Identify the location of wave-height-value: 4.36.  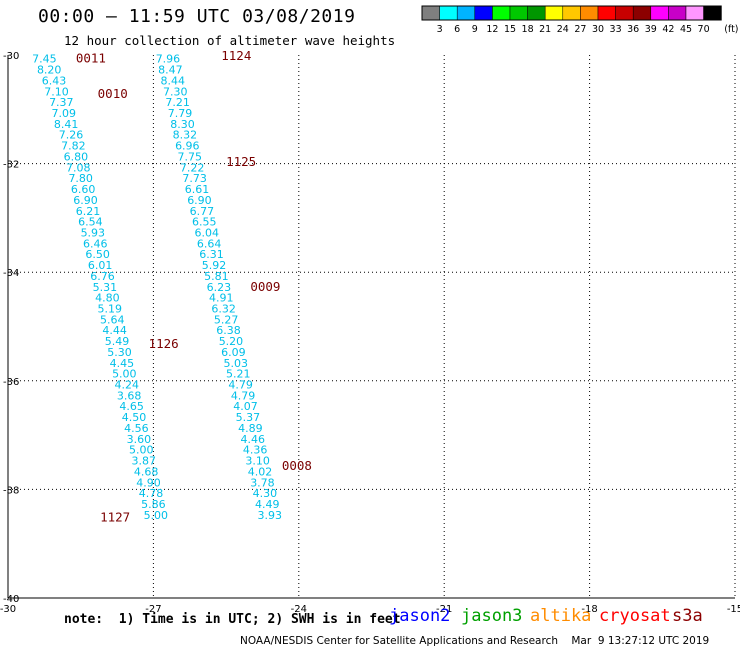
(255, 450).